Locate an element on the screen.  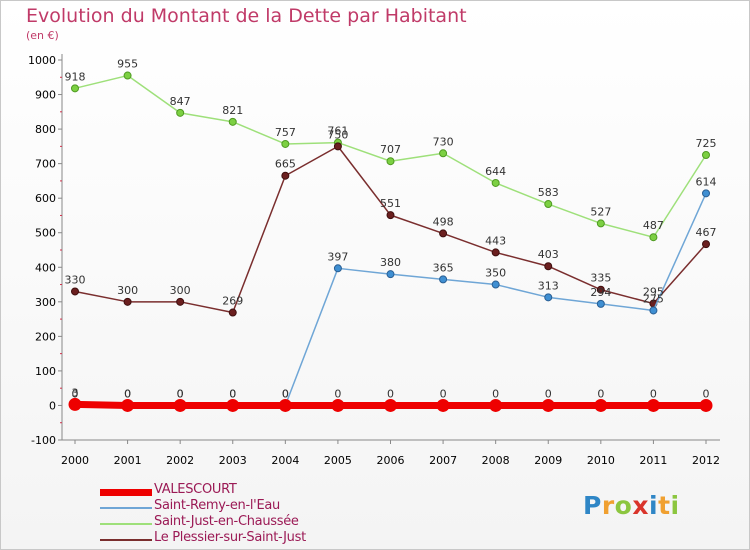
data-label: 3 is located at coordinates (75, 392).